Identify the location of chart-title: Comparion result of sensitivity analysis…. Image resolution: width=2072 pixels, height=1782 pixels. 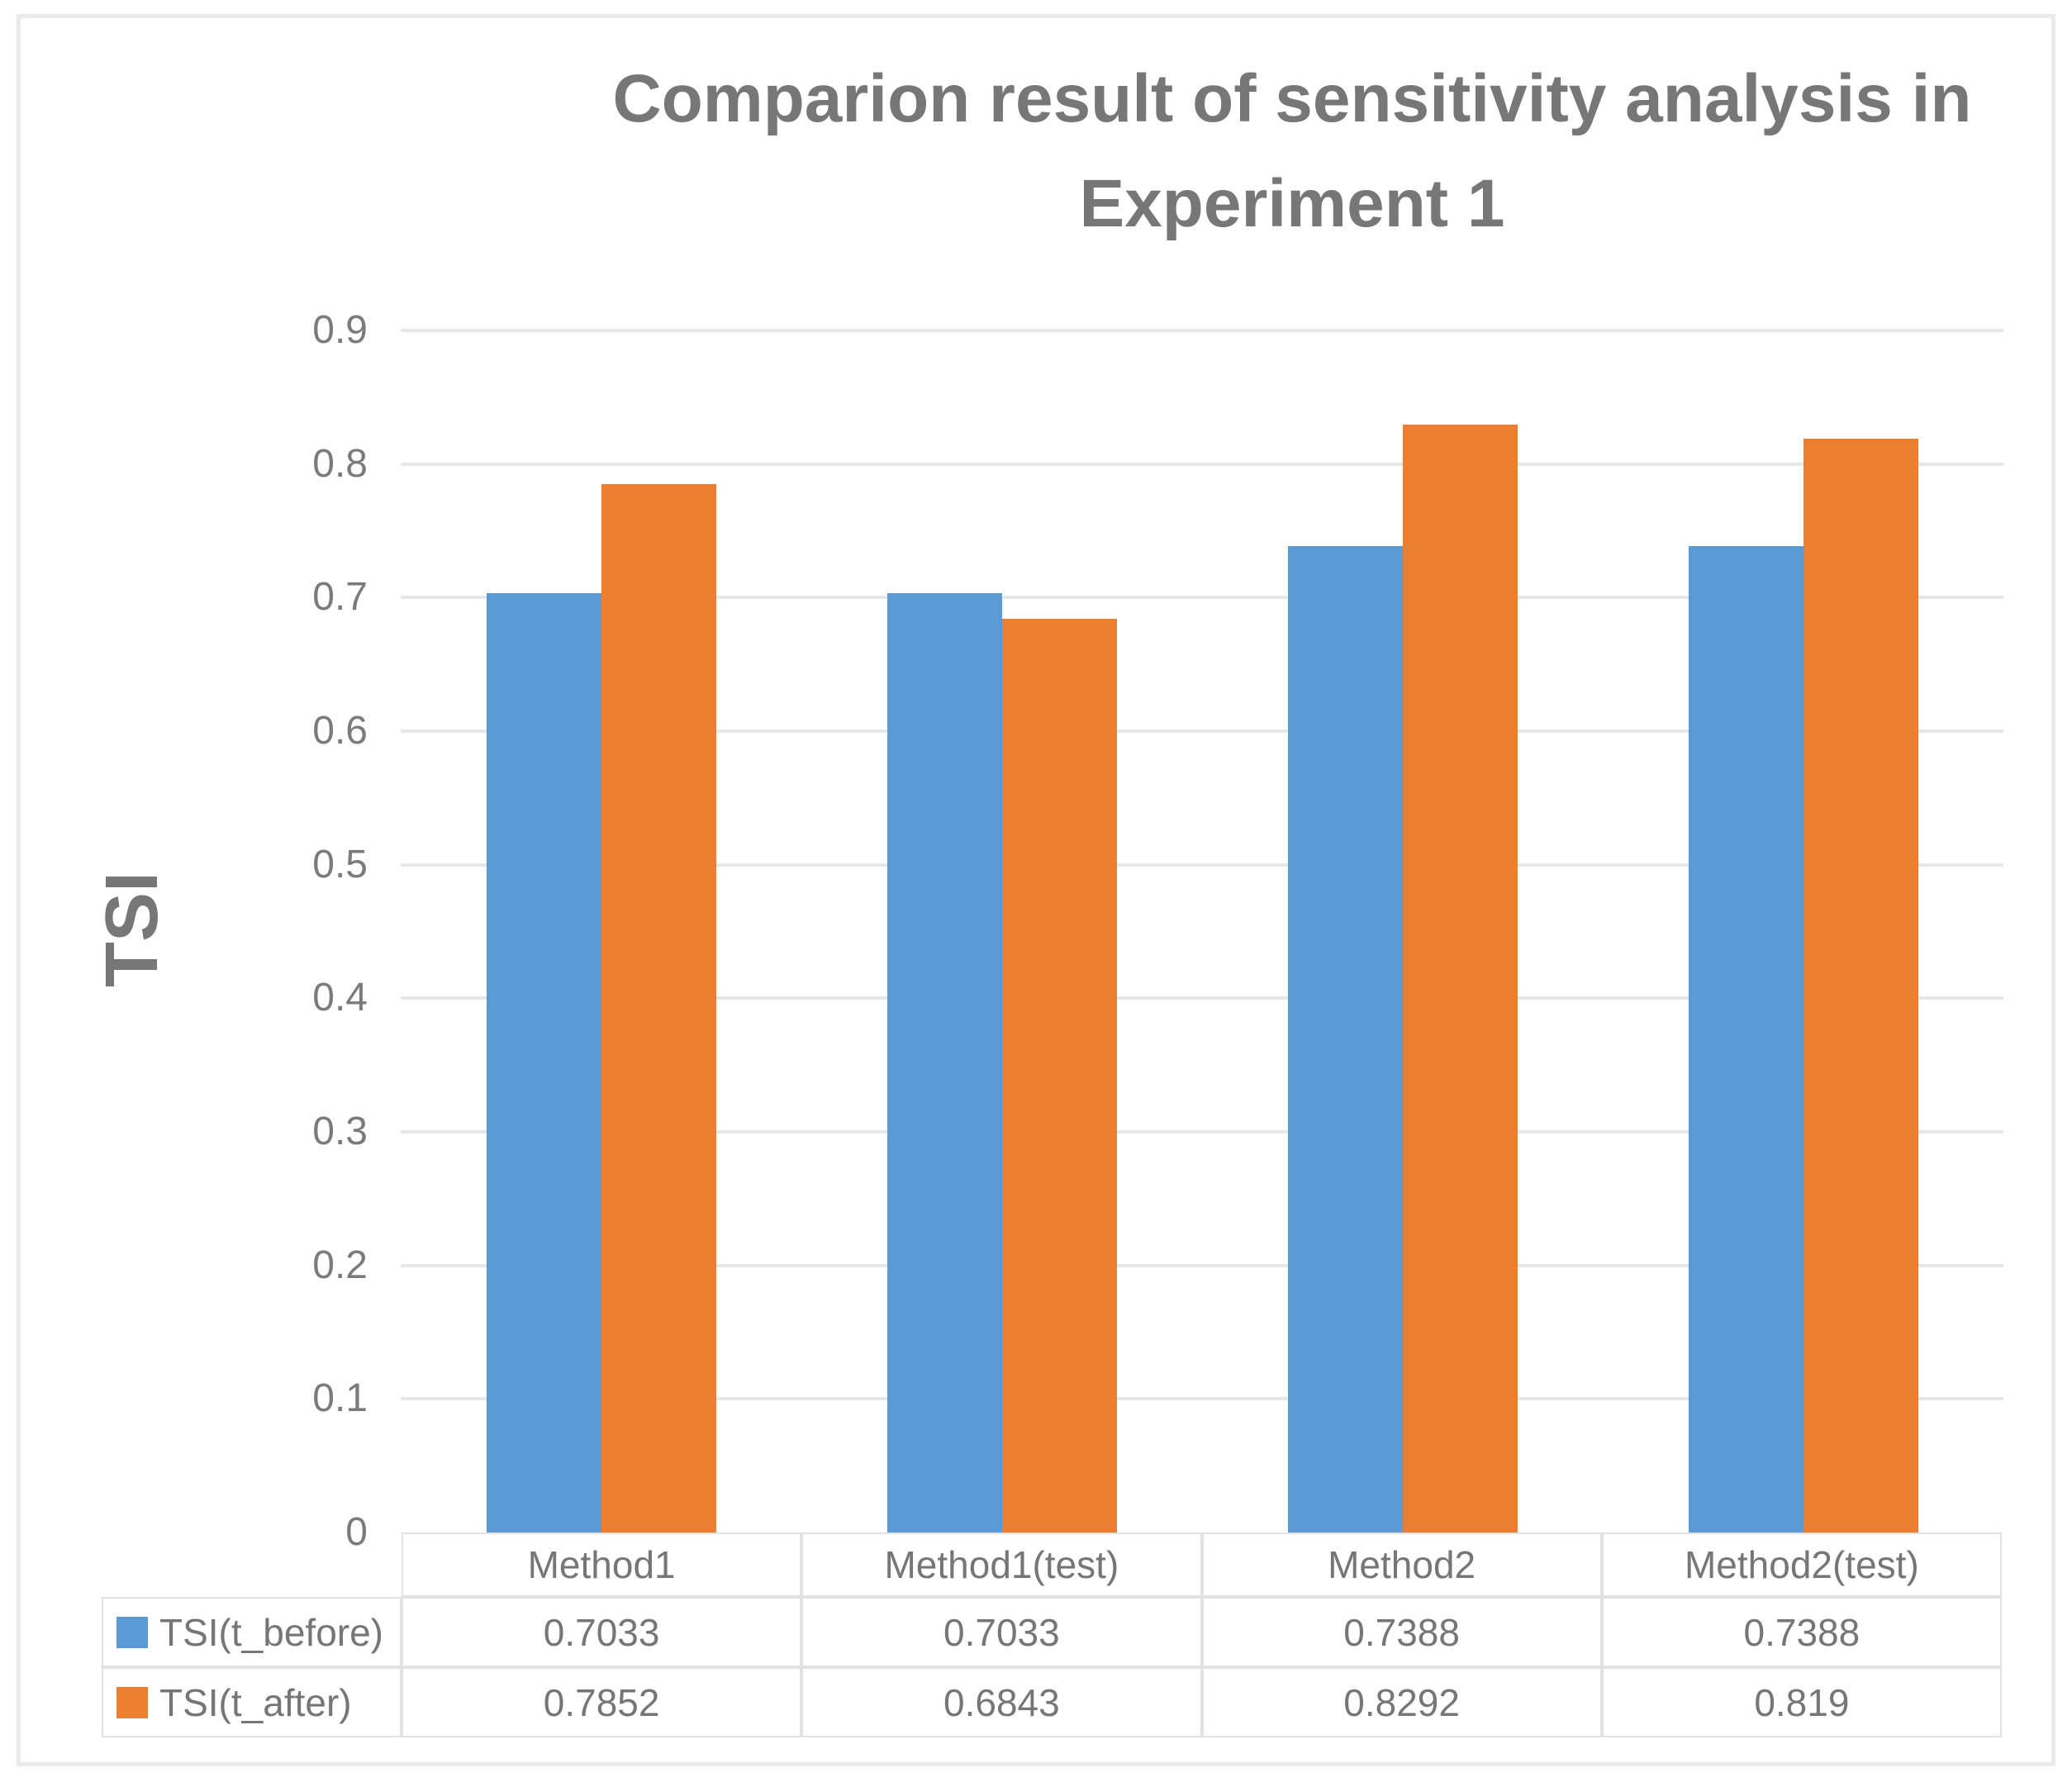
(1036, 151).